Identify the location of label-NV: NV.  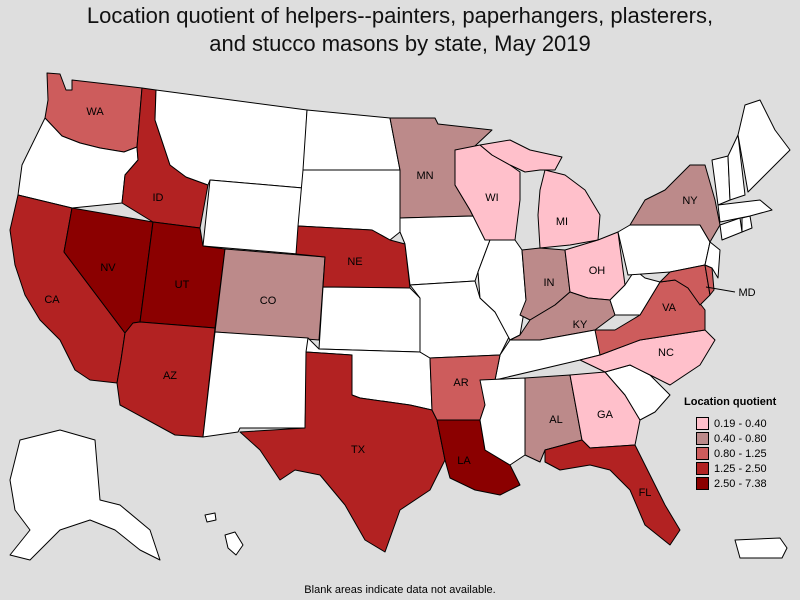
(108, 268).